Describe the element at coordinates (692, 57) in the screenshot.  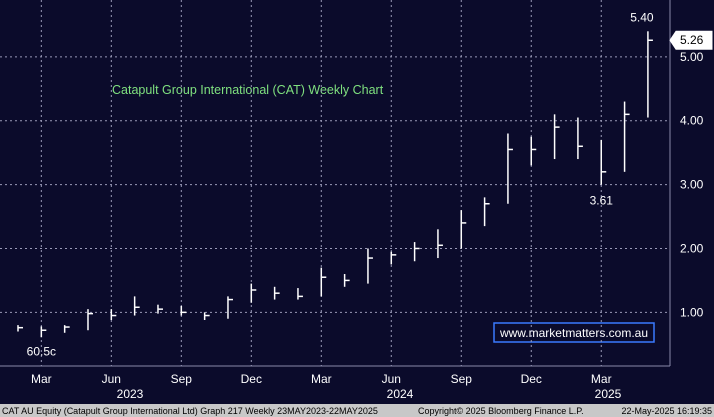
I see `y-tick-label: 5.00` at that location.